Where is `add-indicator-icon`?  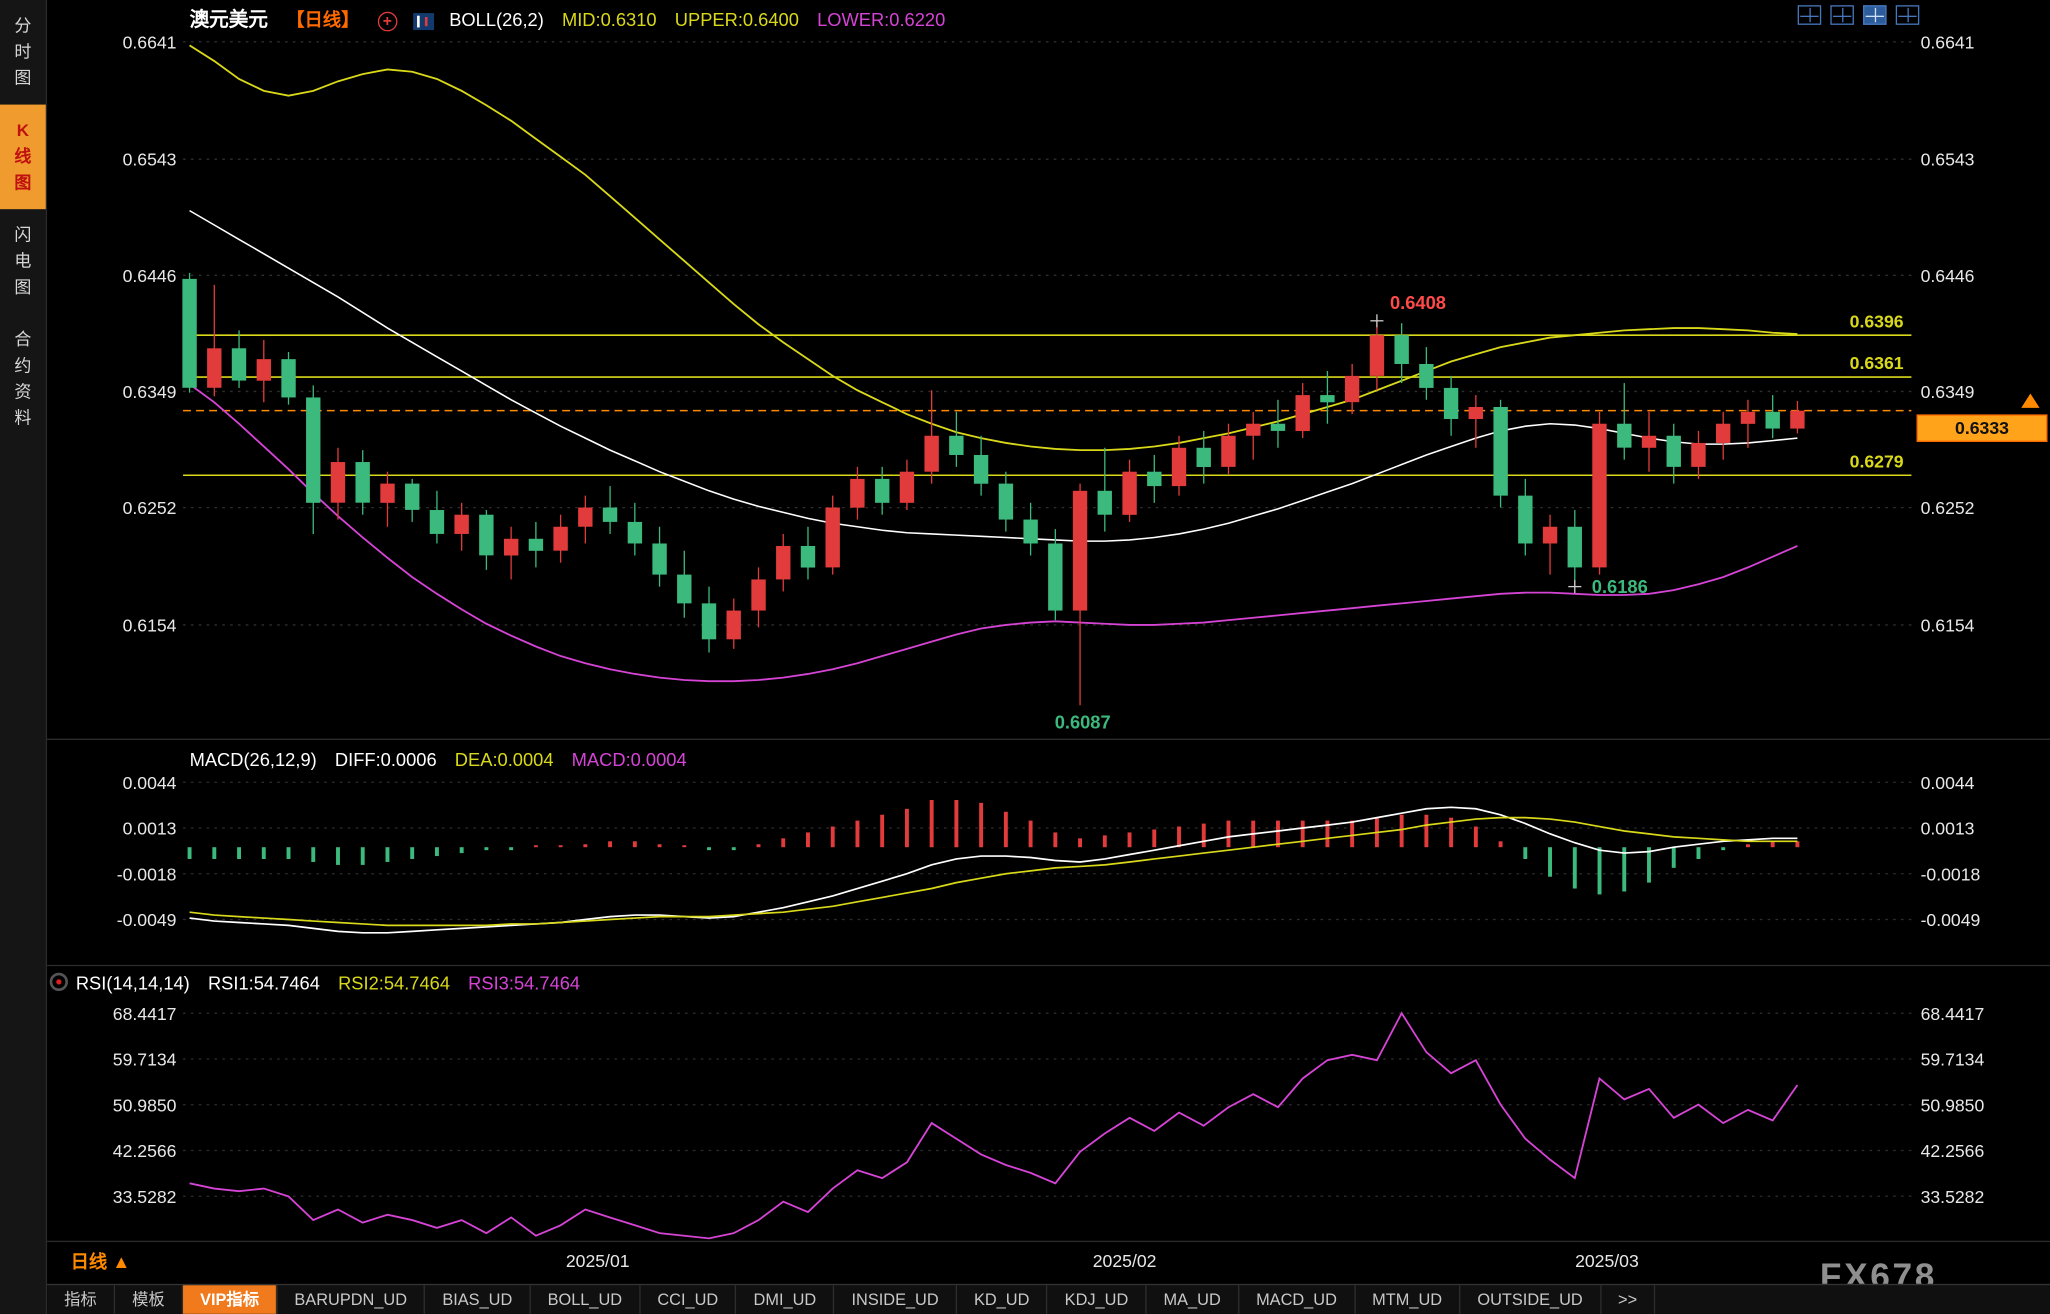 add-indicator-icon is located at coordinates (387, 21).